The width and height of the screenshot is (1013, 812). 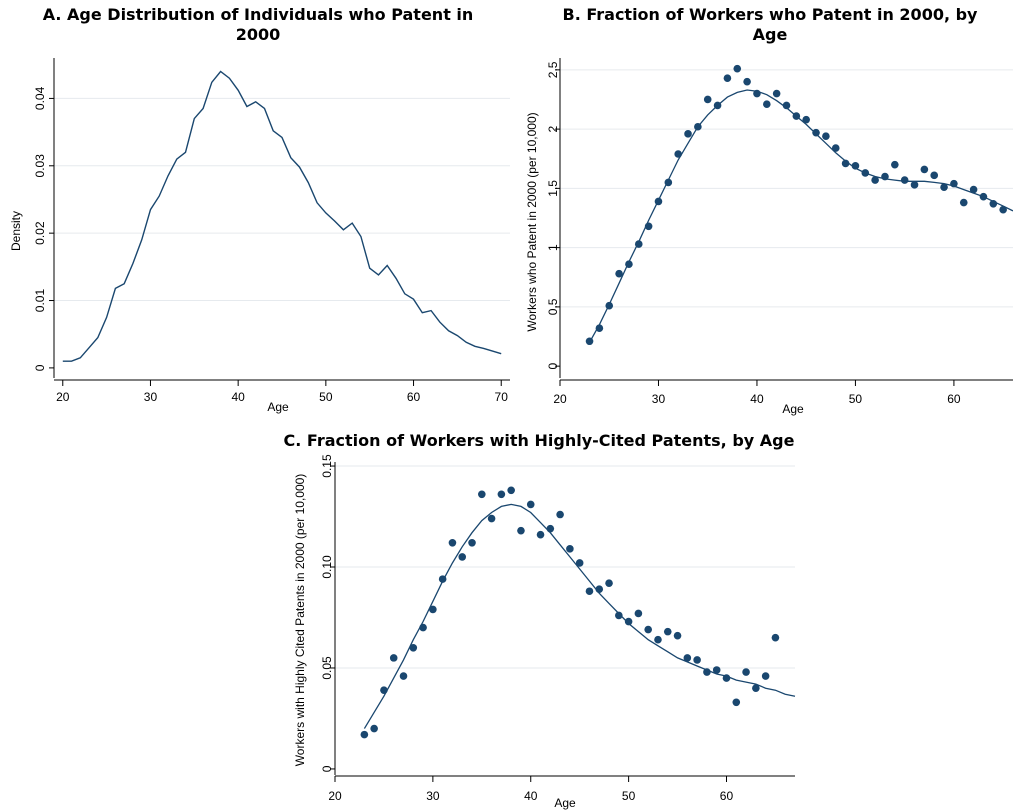 What do you see at coordinates (532, 221) in the screenshot?
I see `panel-b-y-axis-label: Workers who Patent in 2000 (per 10,000)` at bounding box center [532, 221].